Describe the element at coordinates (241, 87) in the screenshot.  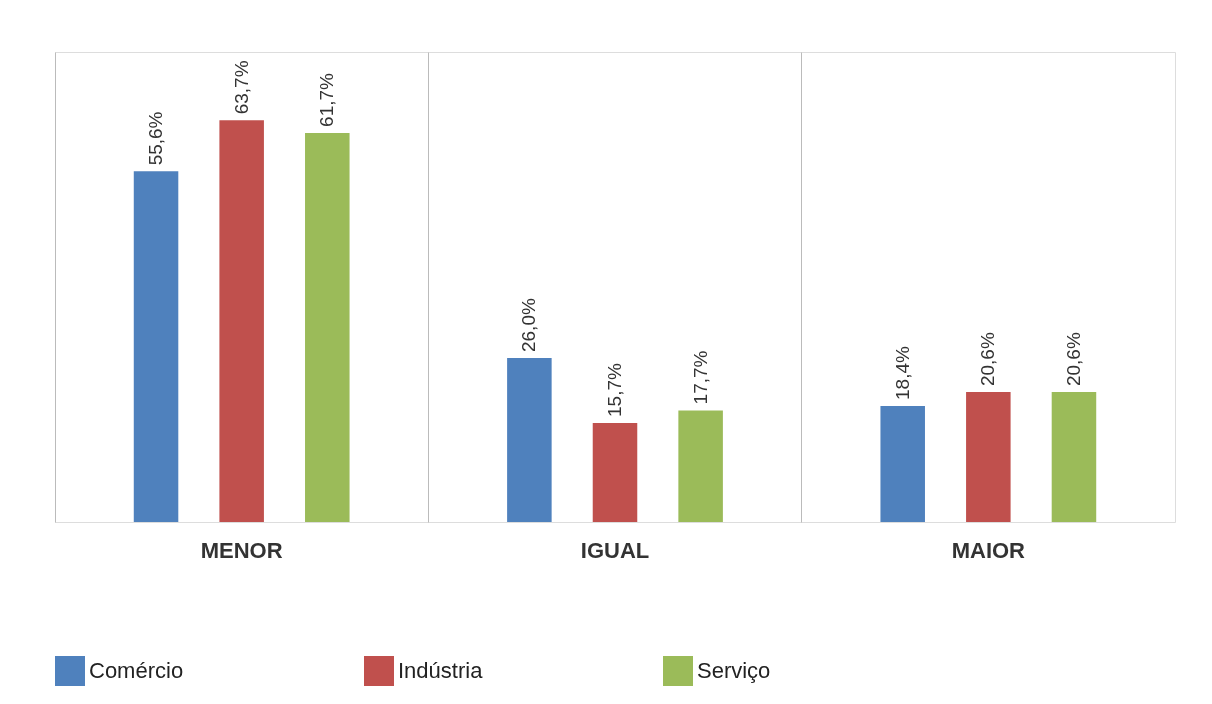
I see `data-label: 63,7%` at that location.